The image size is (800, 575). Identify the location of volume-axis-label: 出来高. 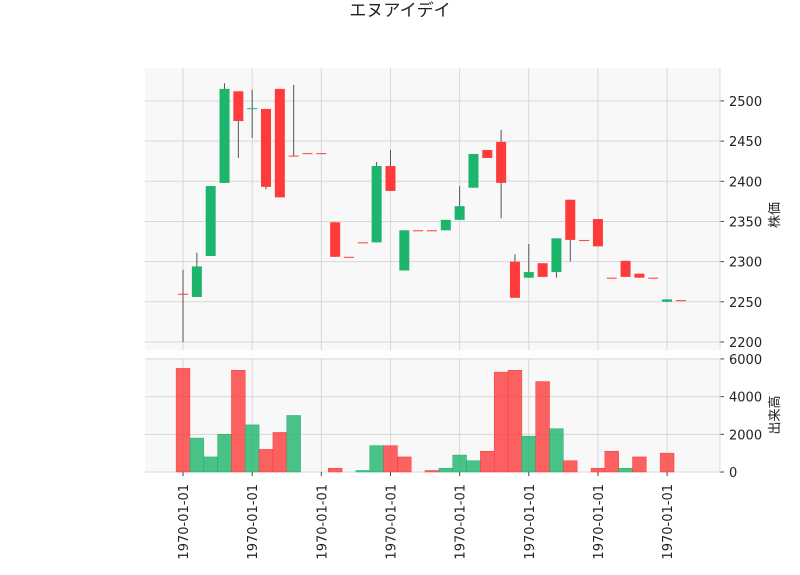
(775, 414).